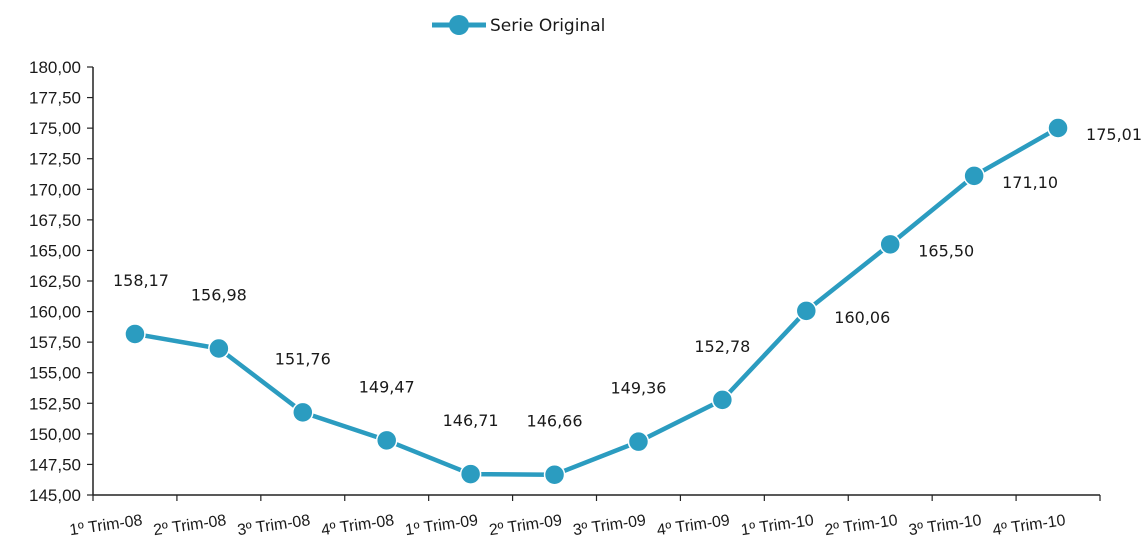 This screenshot has height=560, width=1148. What do you see at coordinates (693, 525) in the screenshot?
I see `x-tick-label: 4º Trim-09` at bounding box center [693, 525].